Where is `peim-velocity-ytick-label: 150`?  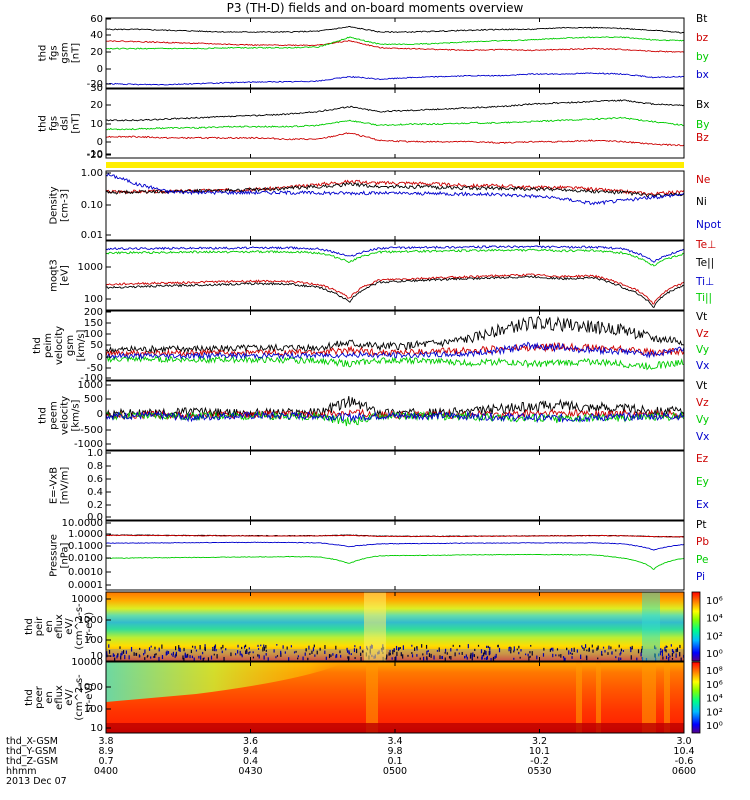
peim-velocity-ytick-label: 150 is located at coordinates (93, 323).